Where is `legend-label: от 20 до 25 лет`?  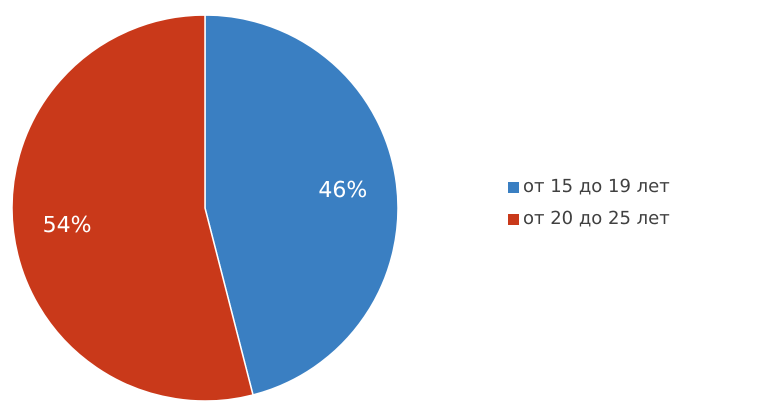 legend-label: от 20 до 25 лет is located at coordinates (596, 218).